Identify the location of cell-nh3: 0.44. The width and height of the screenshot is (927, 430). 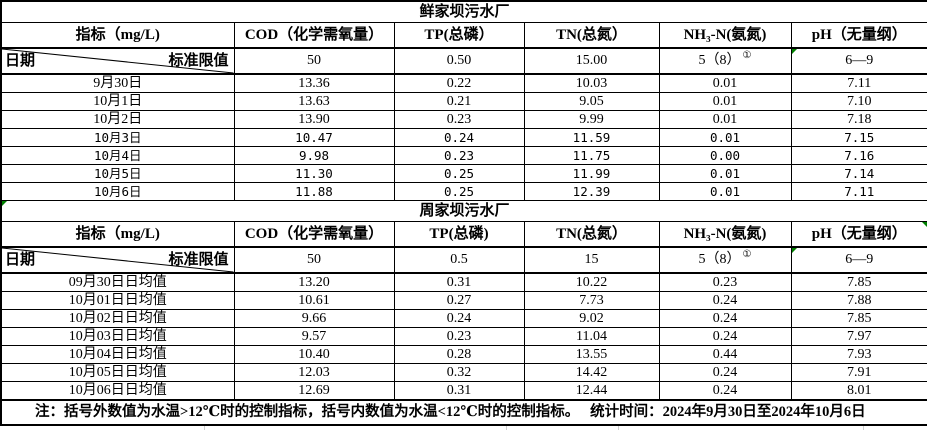
(725, 354).